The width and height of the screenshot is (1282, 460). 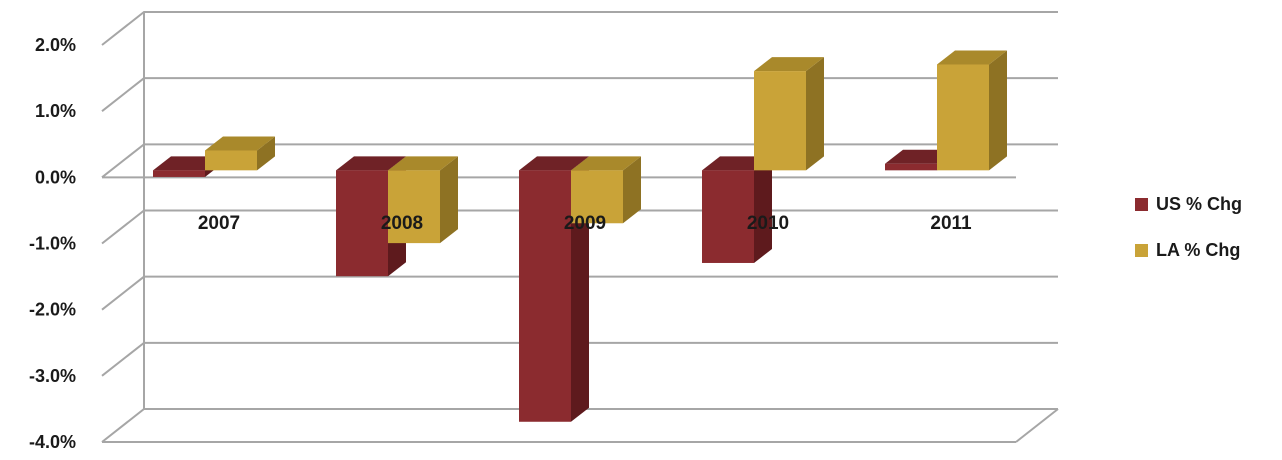 What do you see at coordinates (1199, 204) in the screenshot?
I see `legend-label: US % Chg` at bounding box center [1199, 204].